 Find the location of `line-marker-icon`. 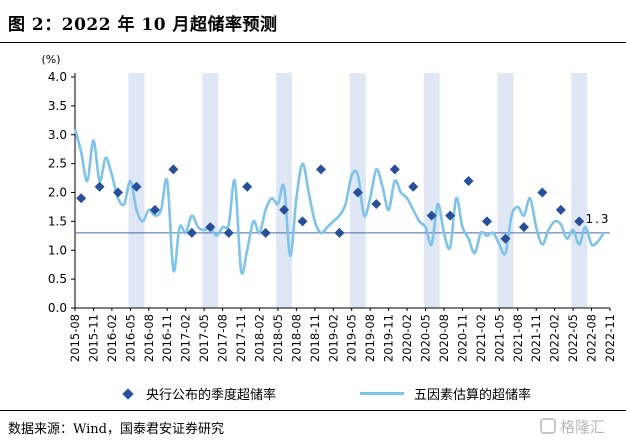

line-marker-icon is located at coordinates (382, 393).